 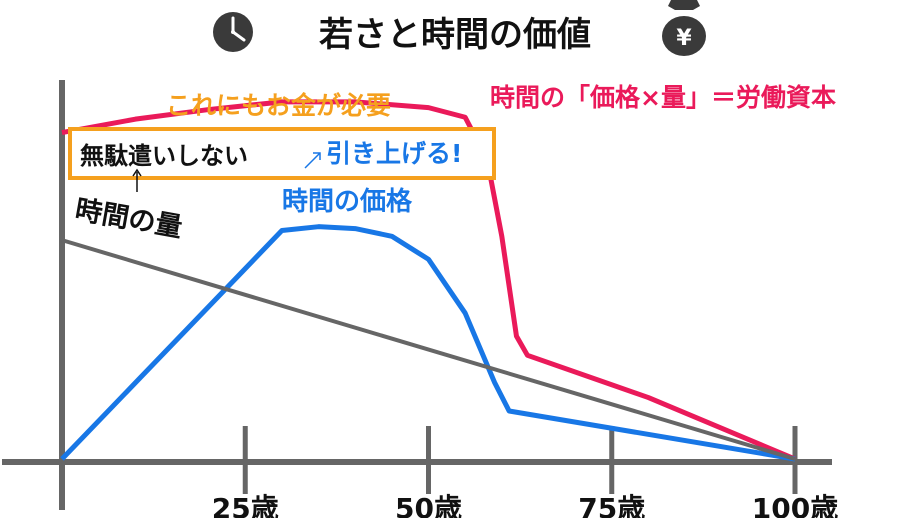 I want to click on box-right-label: 引き上げる!, so click(x=394, y=153).